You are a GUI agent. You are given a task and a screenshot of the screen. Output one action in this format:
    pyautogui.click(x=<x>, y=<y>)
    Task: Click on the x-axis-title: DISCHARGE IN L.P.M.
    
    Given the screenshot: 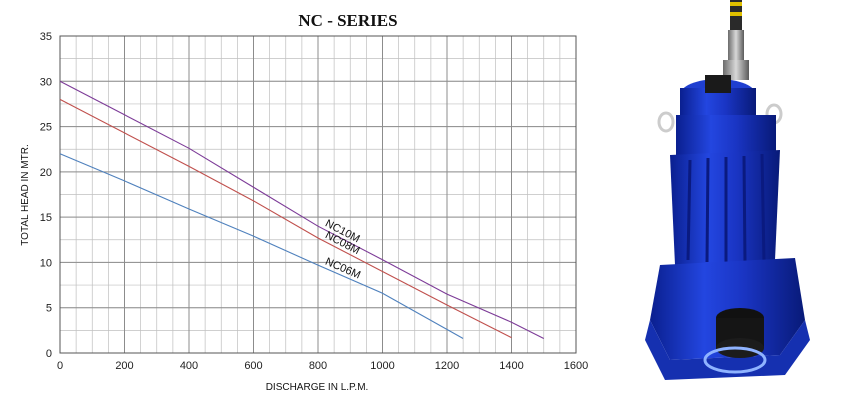 What is the action you would take?
    pyautogui.click(x=317, y=387)
    